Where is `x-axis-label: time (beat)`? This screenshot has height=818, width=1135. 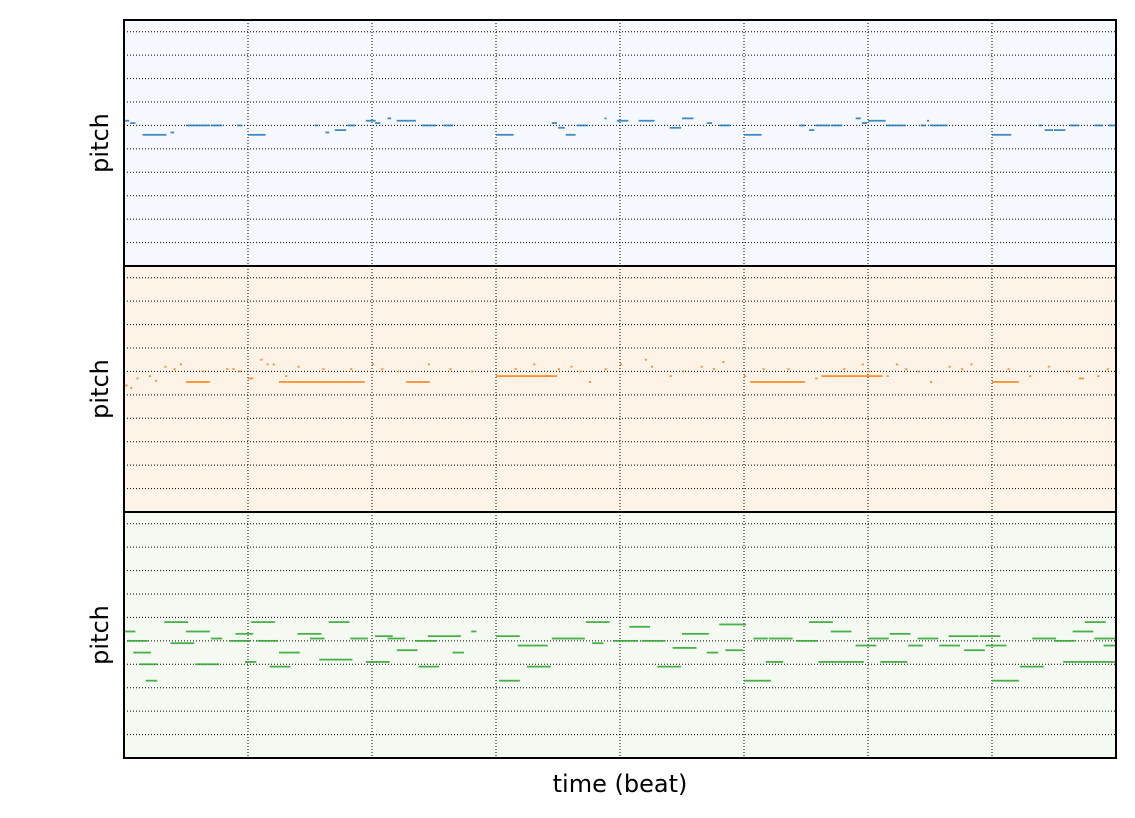 x-axis-label: time (beat) is located at coordinates (620, 784).